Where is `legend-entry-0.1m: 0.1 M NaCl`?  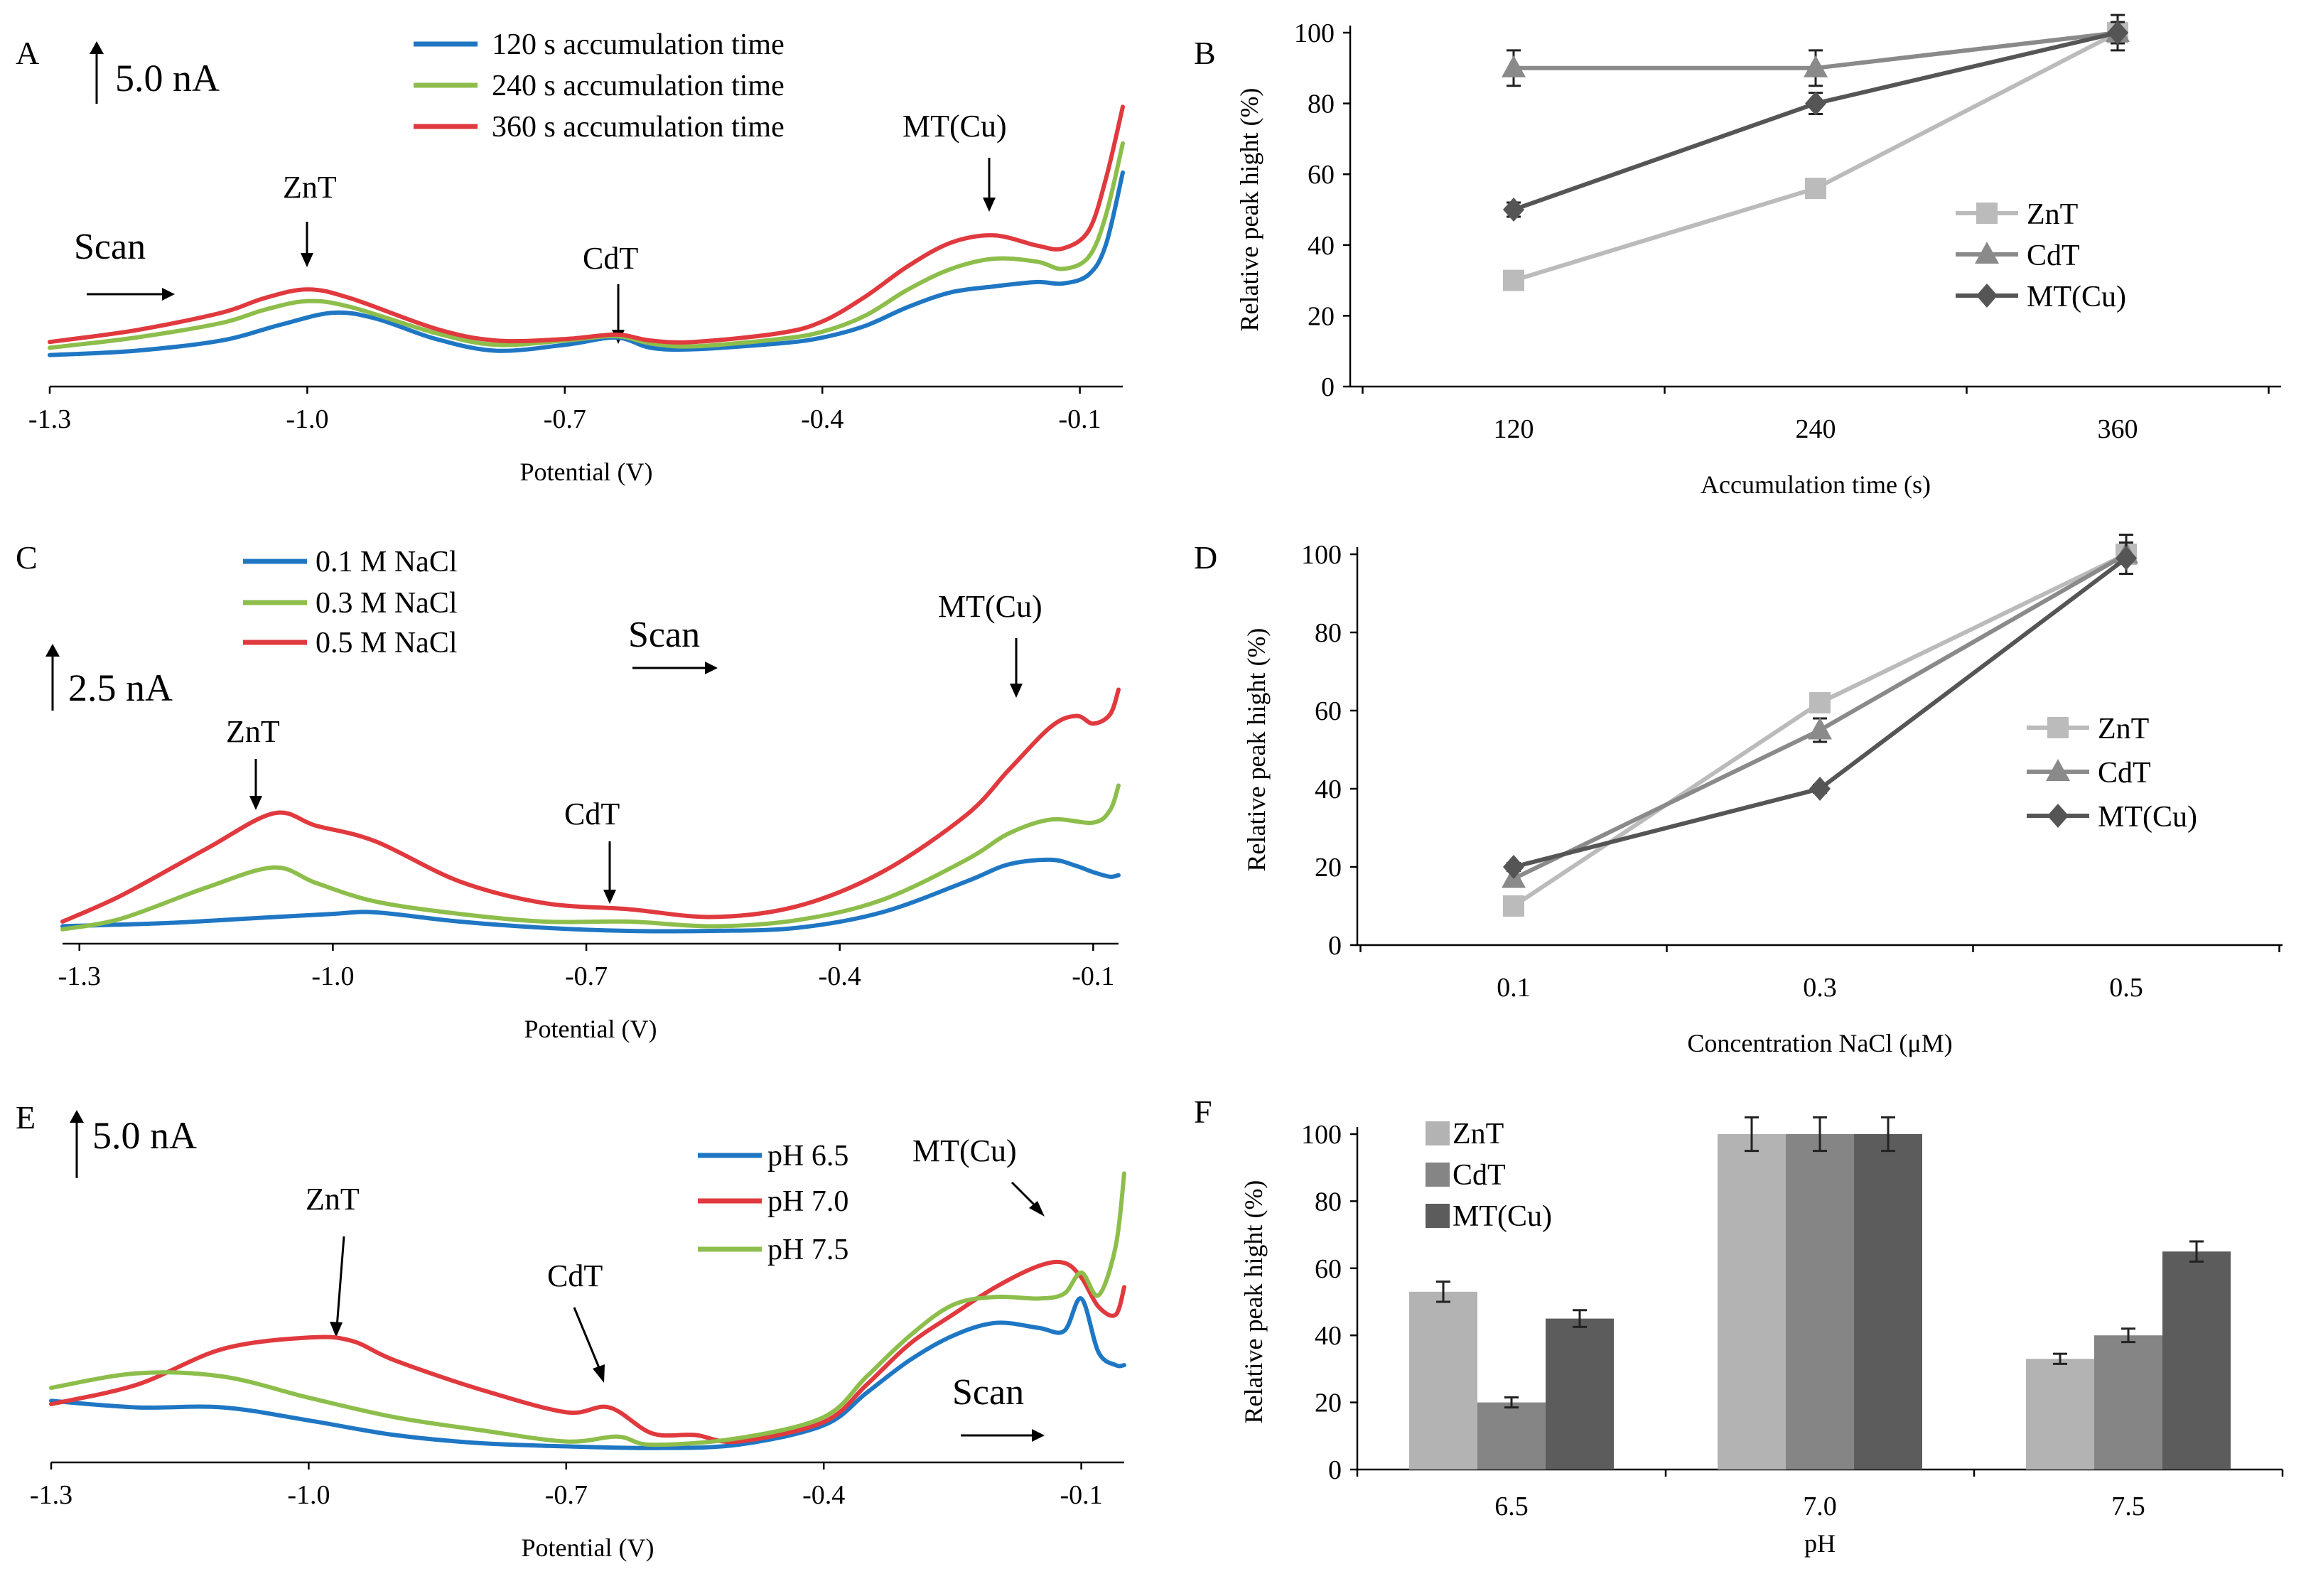
legend-entry-0.1m: 0.1 M NaCl is located at coordinates (387, 562).